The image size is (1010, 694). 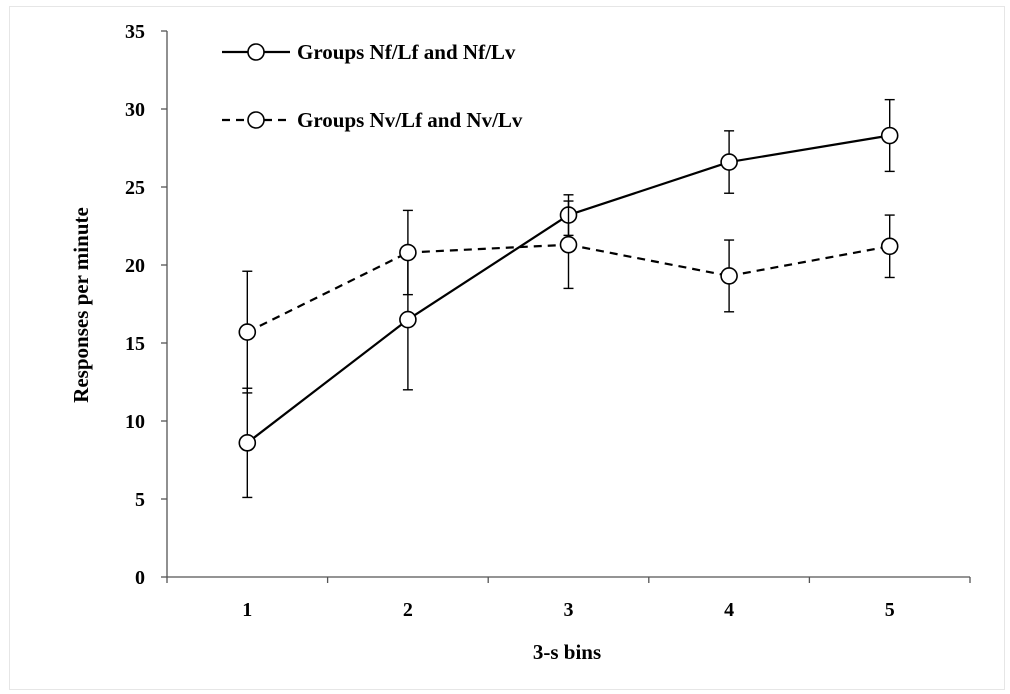 I want to click on y-tick-labels: 0 5 10 15 20 25 30 35, so click(x=135, y=305).